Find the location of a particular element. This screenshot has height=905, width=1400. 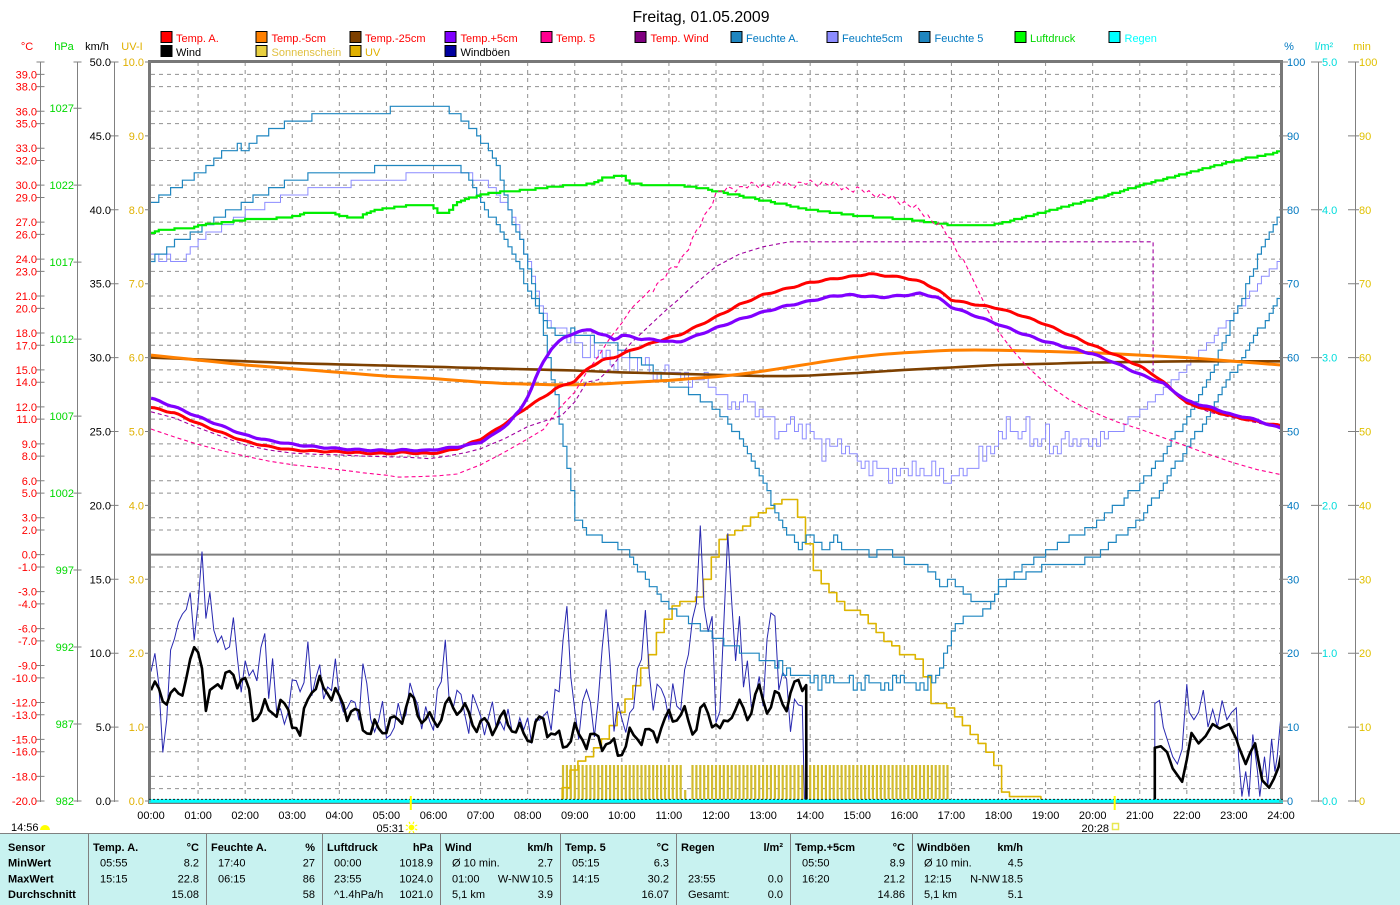

svg-text: 18:00 is located at coordinates (999, 816).